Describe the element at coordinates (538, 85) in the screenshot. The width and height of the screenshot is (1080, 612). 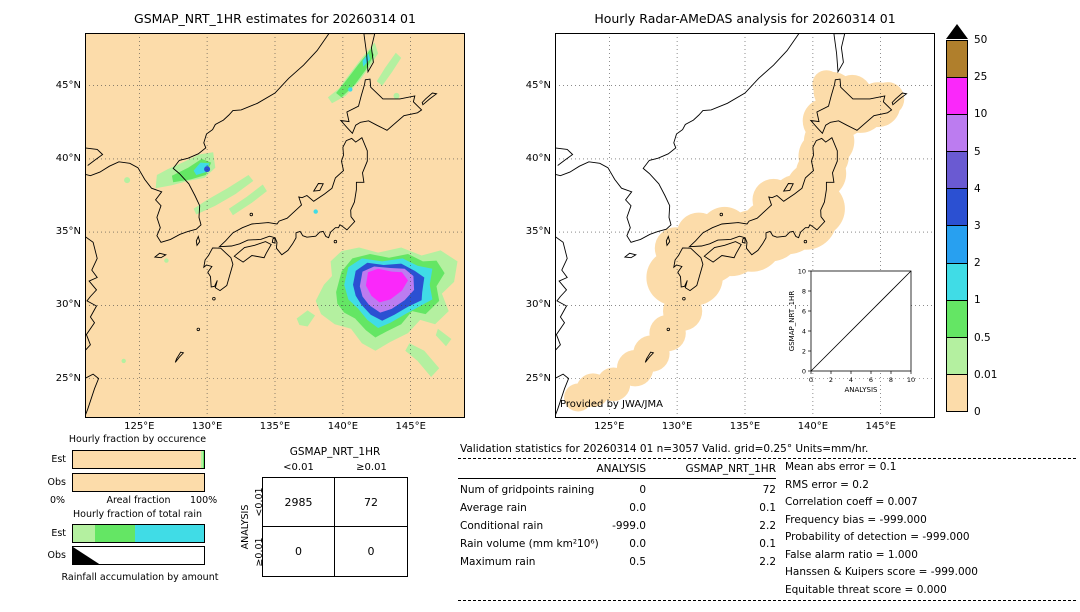
I see `lat-tick-label: 45°N` at that location.